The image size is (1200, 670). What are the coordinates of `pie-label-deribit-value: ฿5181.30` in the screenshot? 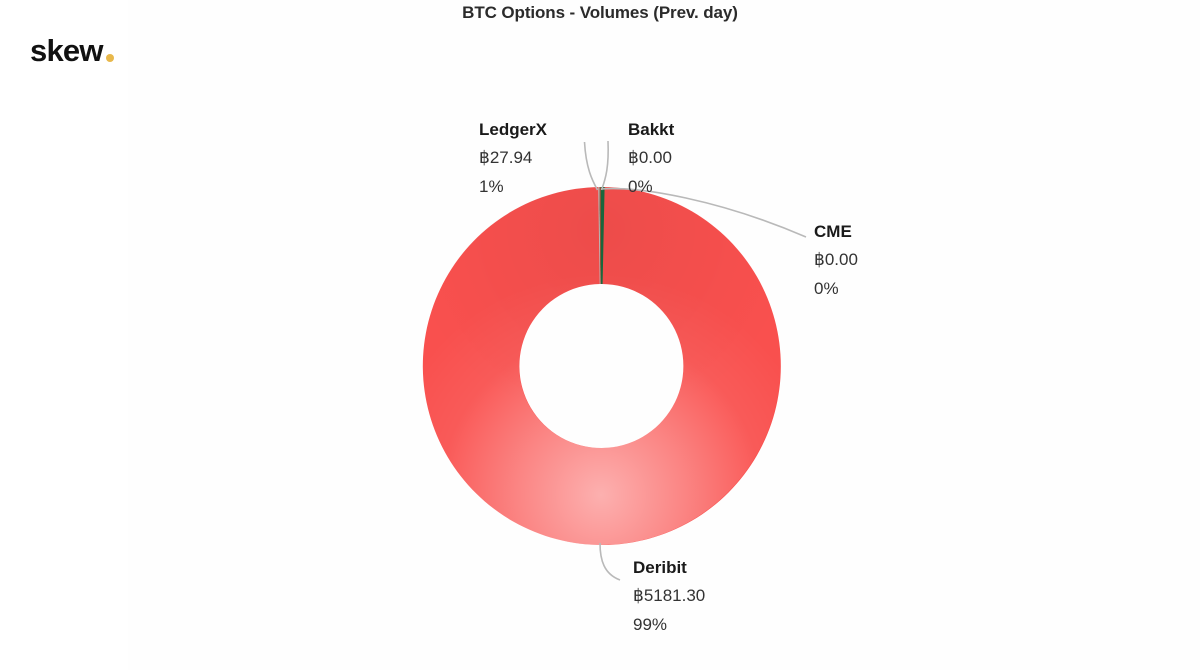 It's located at (669, 595).